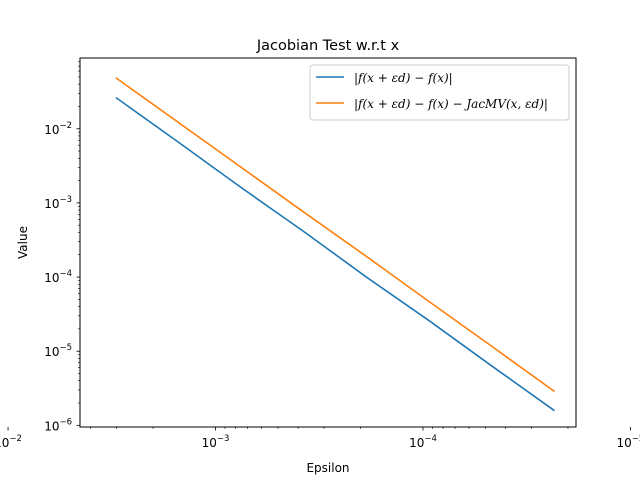 The height and width of the screenshot is (484, 640). Describe the element at coordinates (403, 78) in the screenshot. I see `legend-label-absolute-difference: |f(x + εd) − f(x)|` at that location.